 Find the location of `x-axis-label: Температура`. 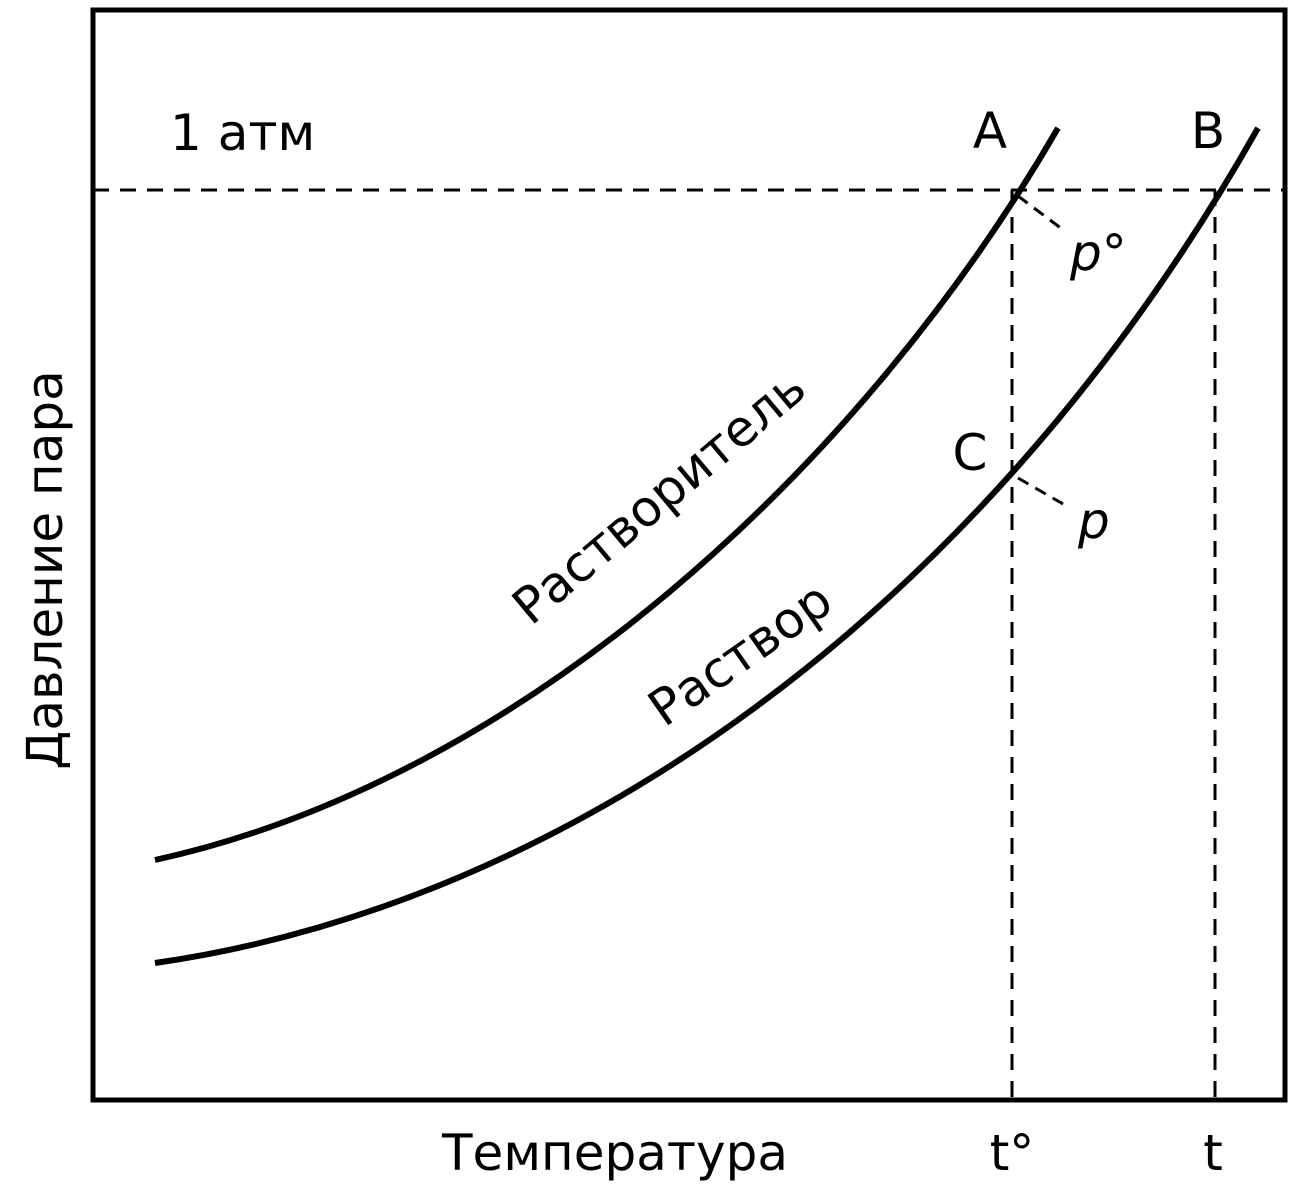

x-axis-label: Температура is located at coordinates (614, 1153).